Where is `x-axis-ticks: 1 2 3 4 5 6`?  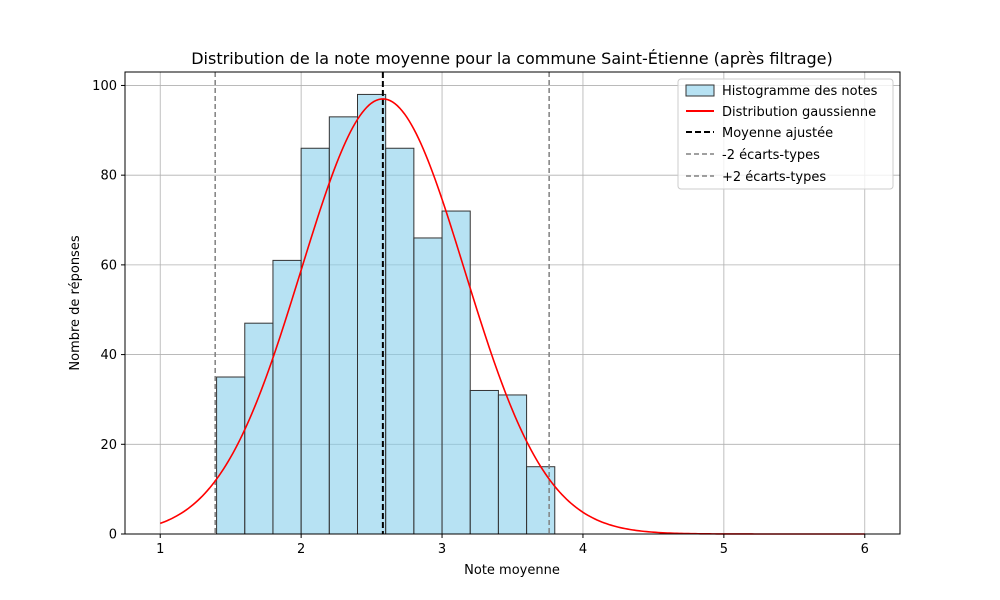 x-axis-ticks: 1 2 3 4 5 6 is located at coordinates (512, 545).